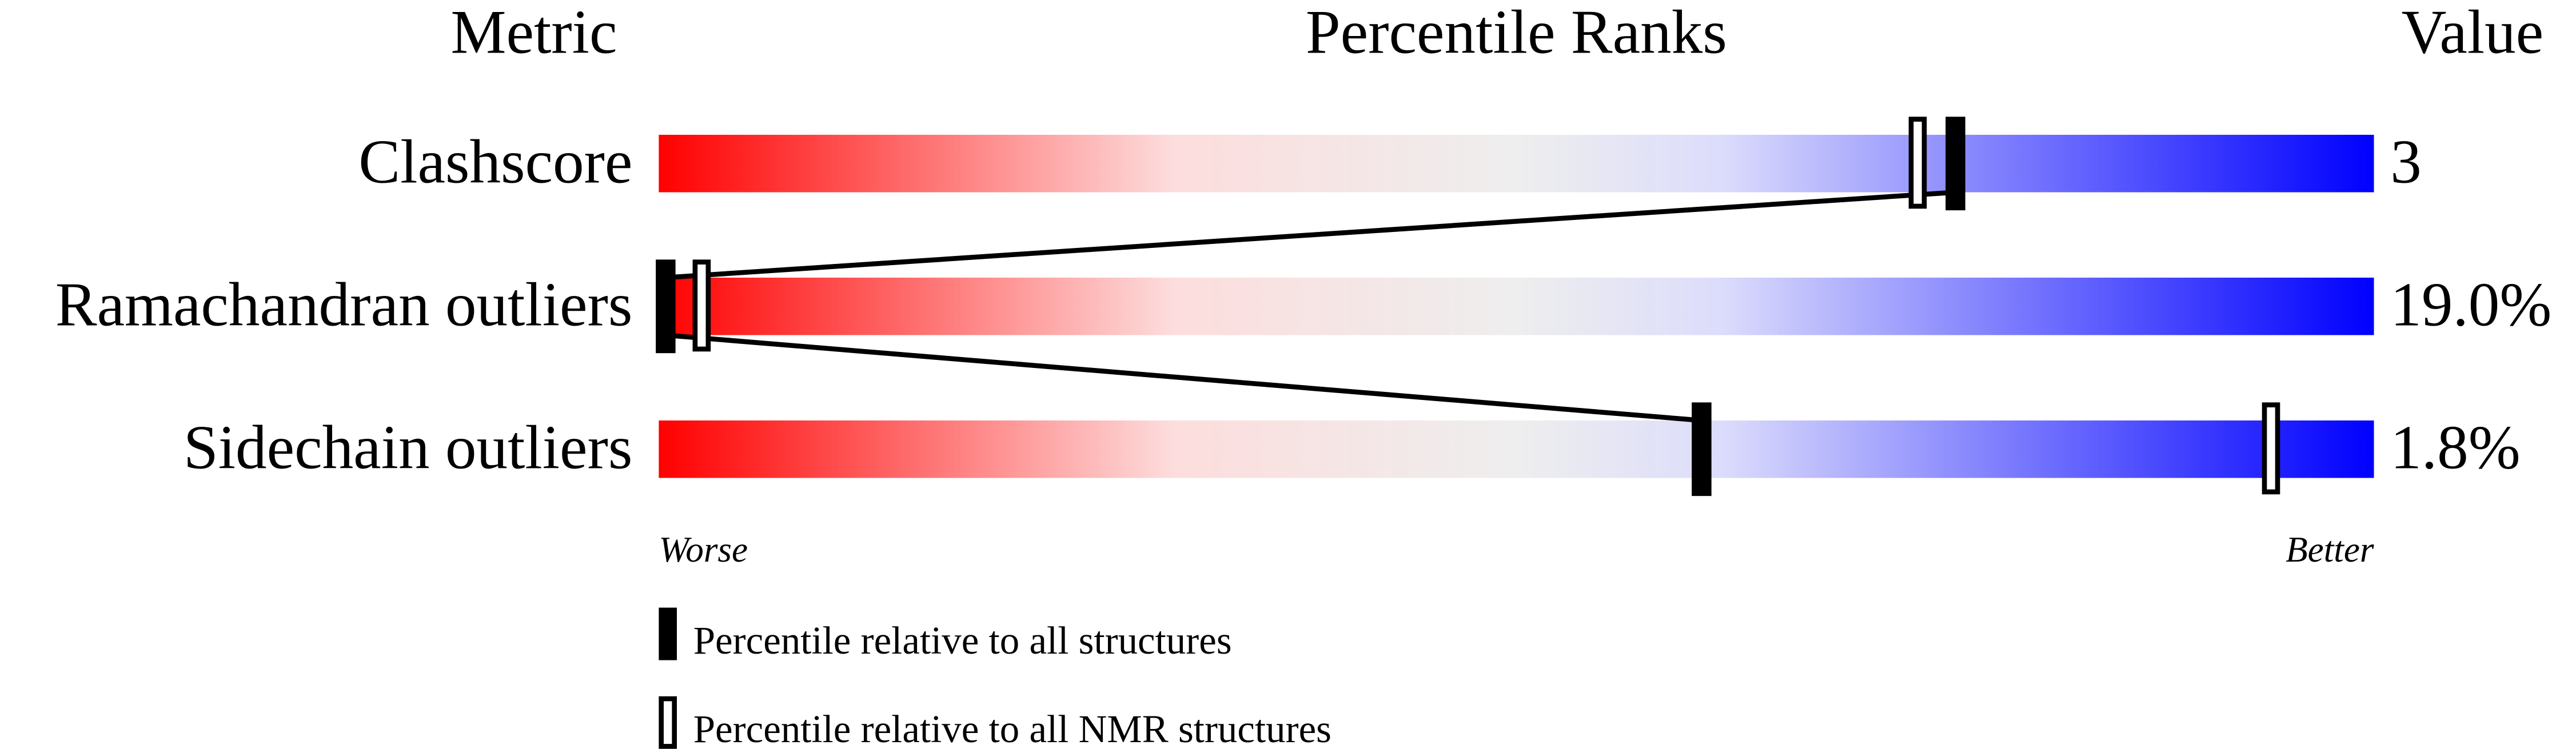 Image resolution: width=2576 pixels, height=749 pixels. What do you see at coordinates (2406, 161) in the screenshot?
I see `metric-value: 3` at bounding box center [2406, 161].